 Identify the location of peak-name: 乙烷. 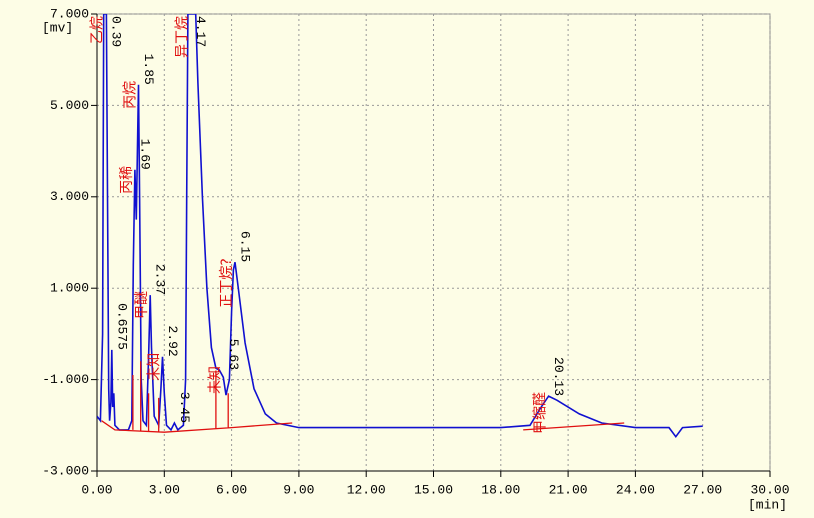
(98, 30).